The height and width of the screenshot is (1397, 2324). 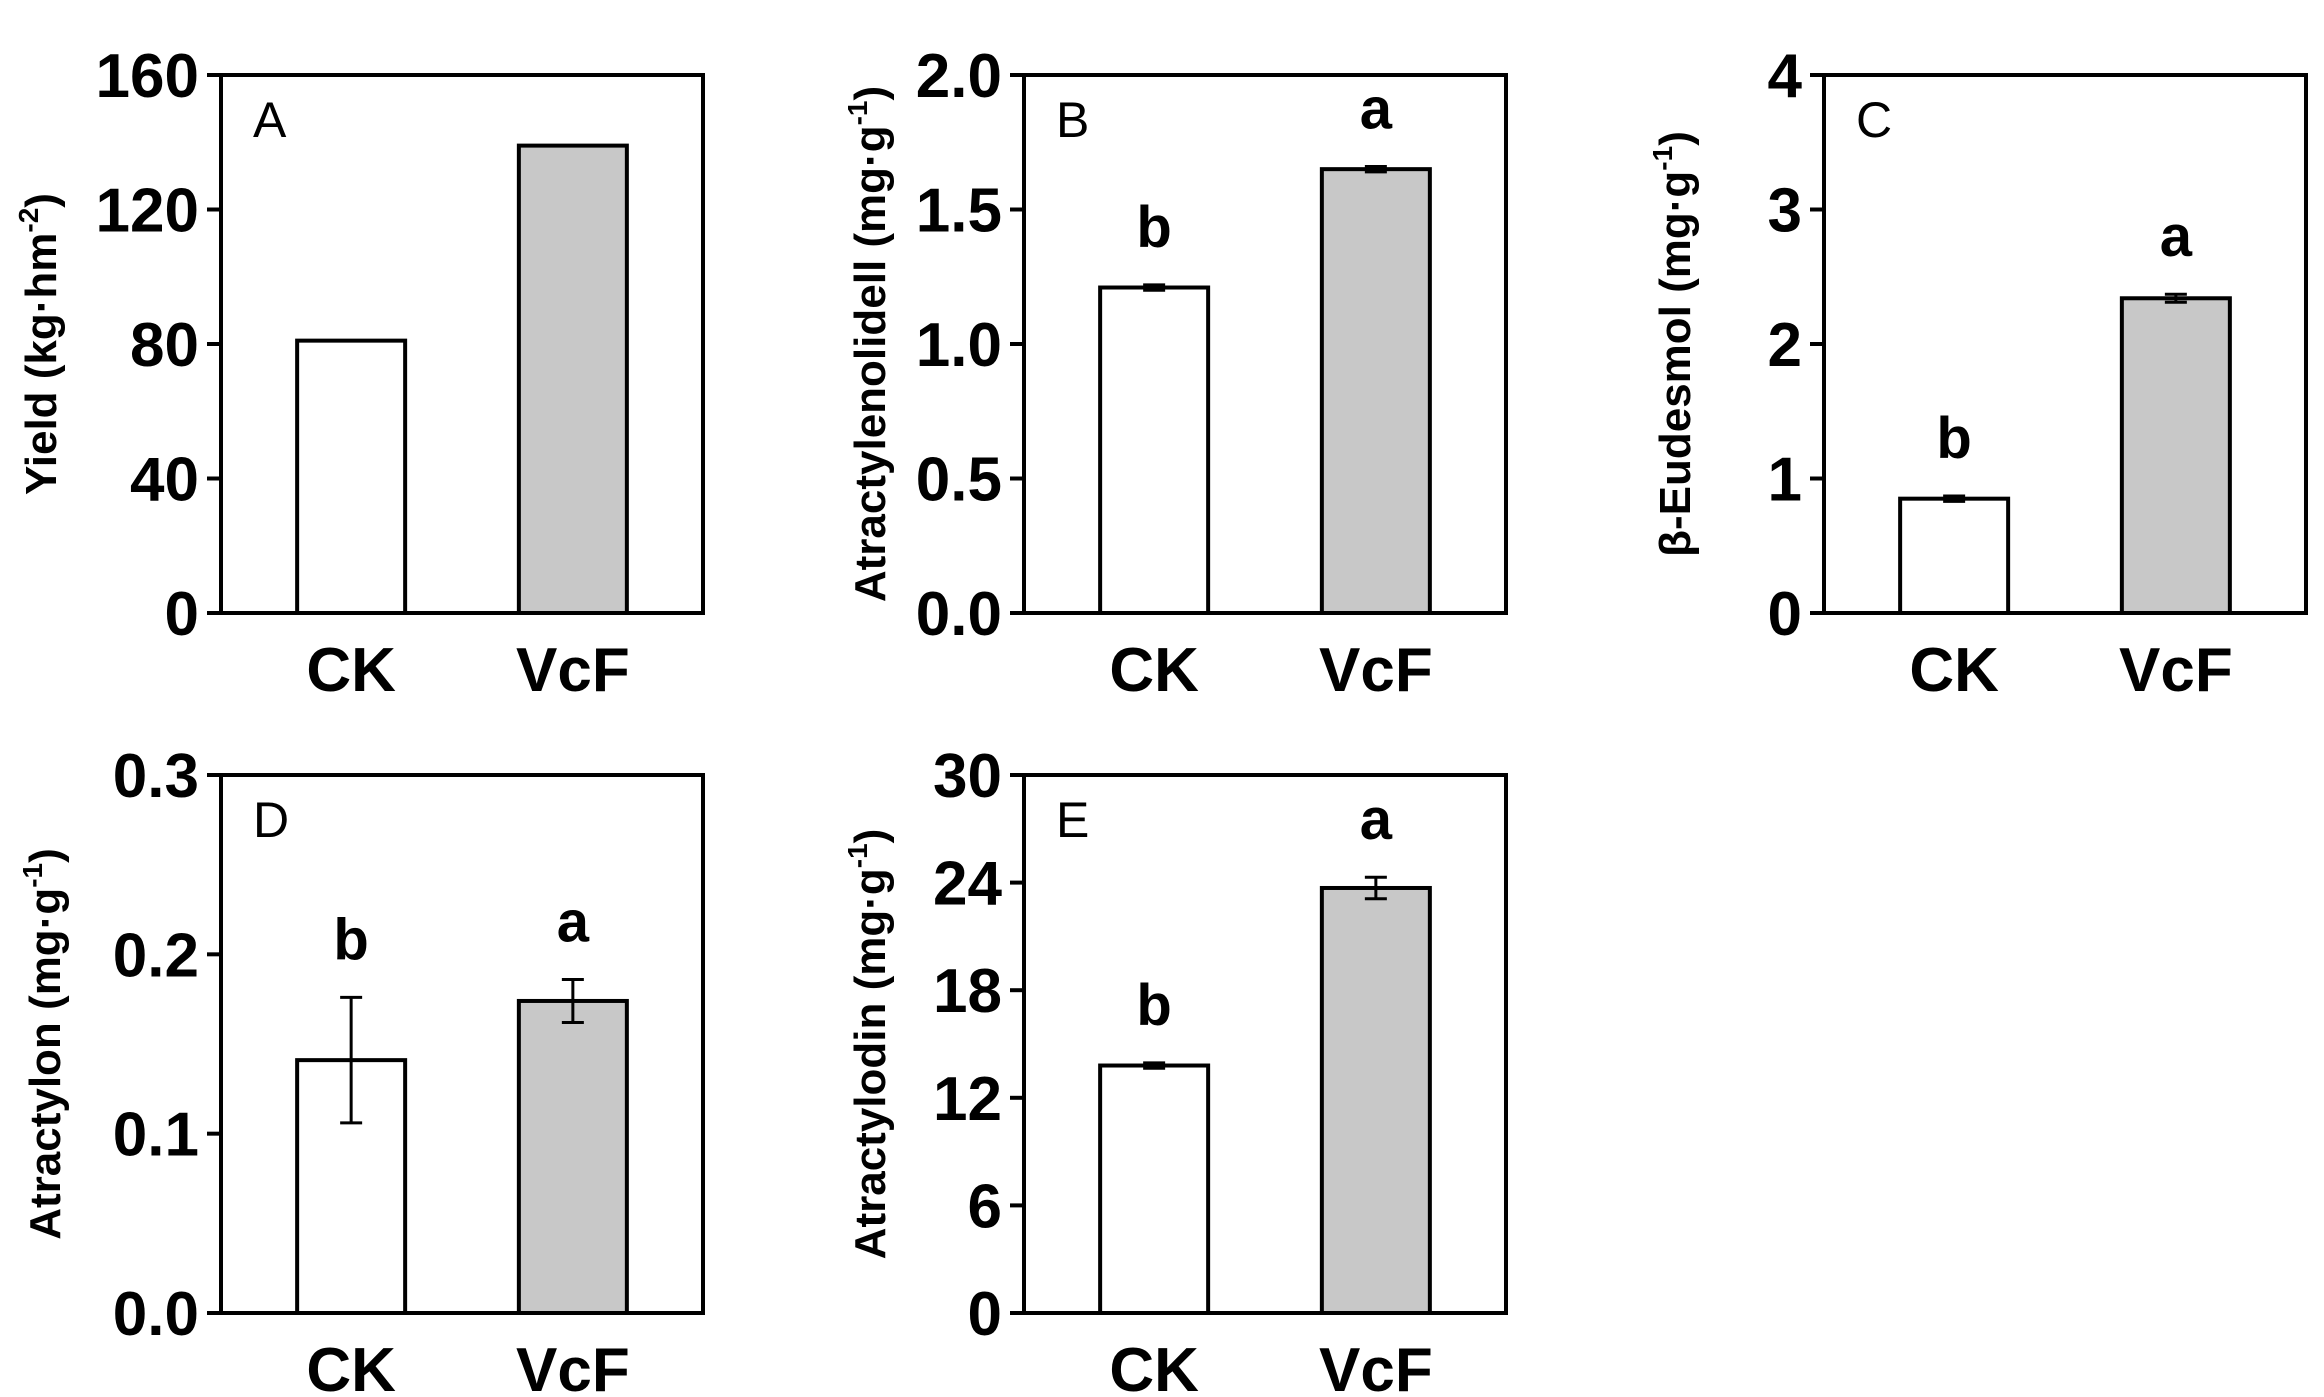 I want to click on y-tick-label: 1, so click(x=1785, y=480).